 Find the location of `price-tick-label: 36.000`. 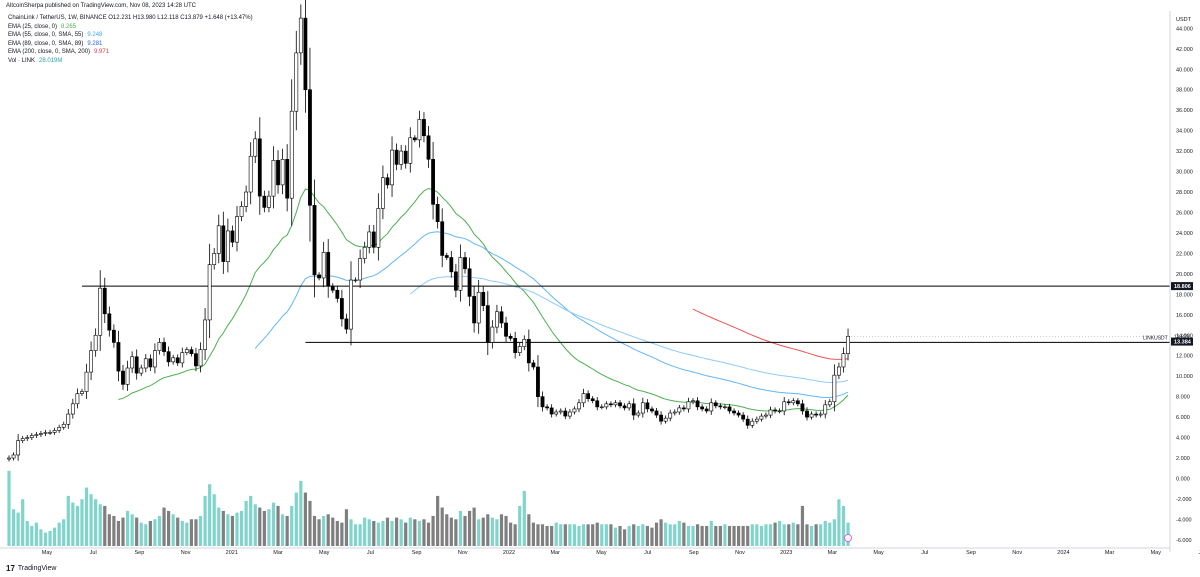

price-tick-label: 36.000 is located at coordinates (1184, 111).